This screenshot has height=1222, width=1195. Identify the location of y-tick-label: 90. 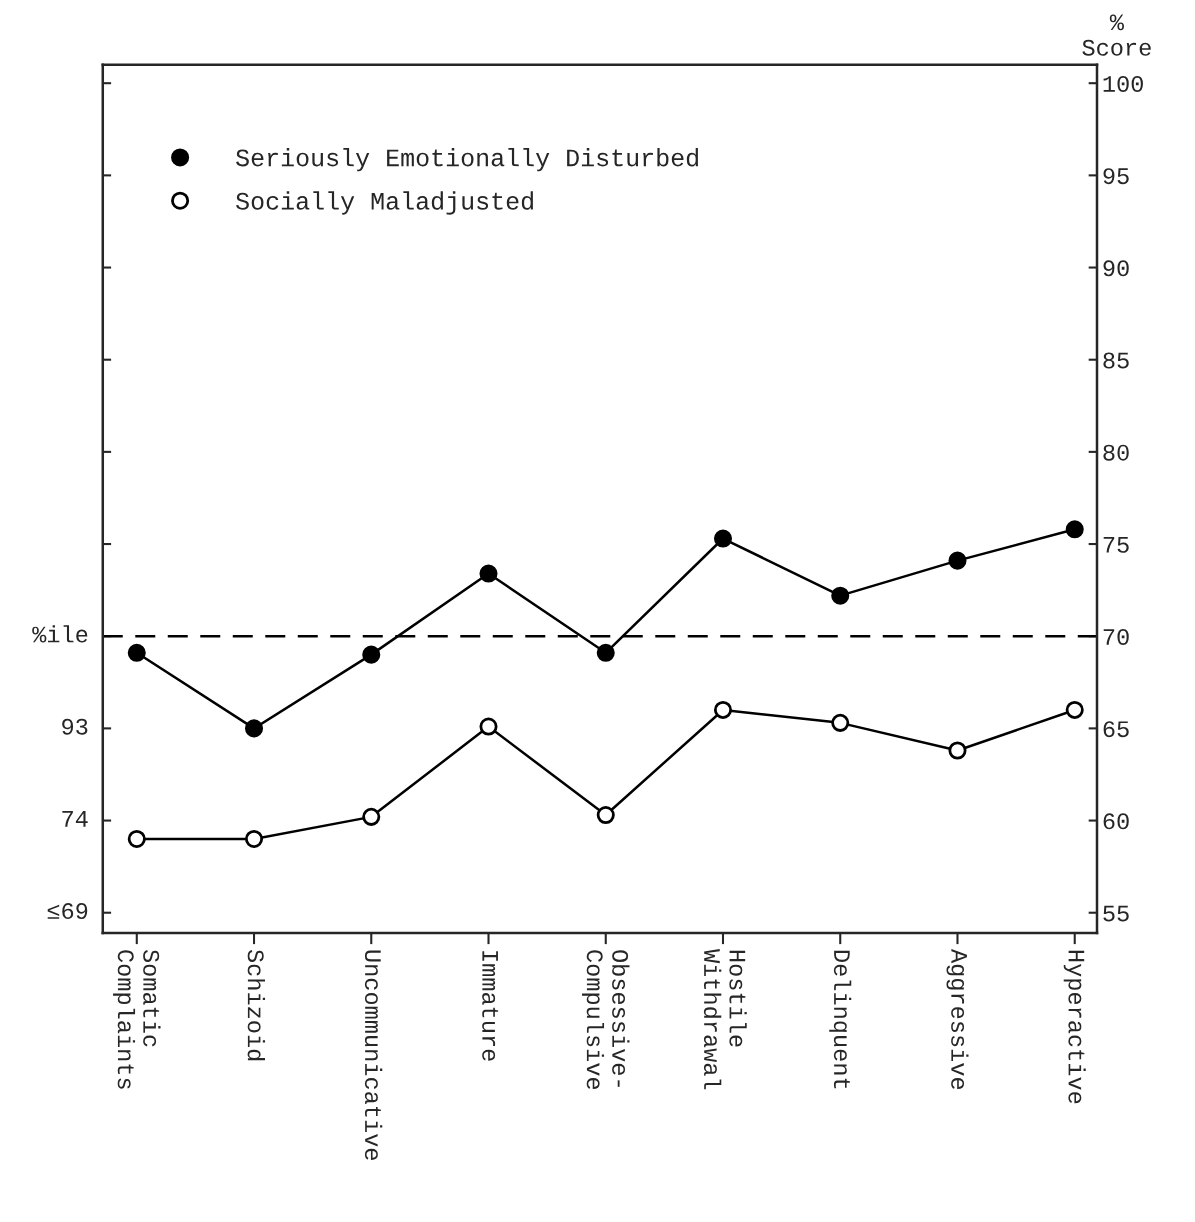
(1116, 268).